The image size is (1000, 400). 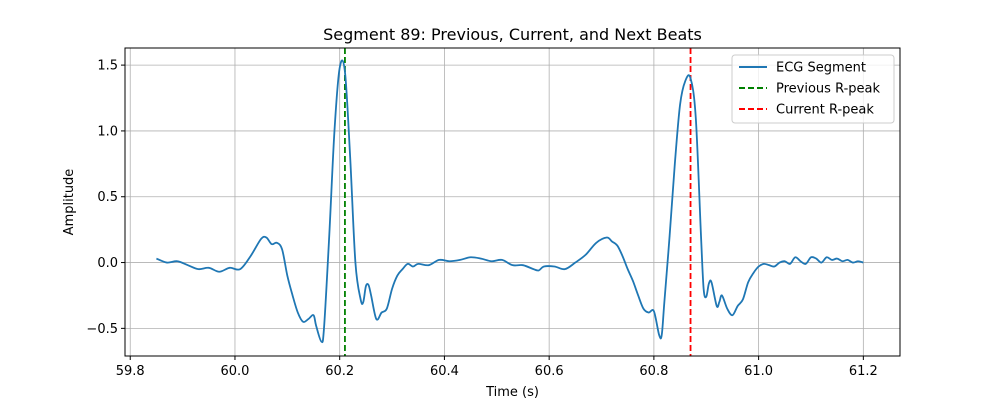 What do you see at coordinates (234, 371) in the screenshot?
I see `x-tick-label: 60.0` at bounding box center [234, 371].